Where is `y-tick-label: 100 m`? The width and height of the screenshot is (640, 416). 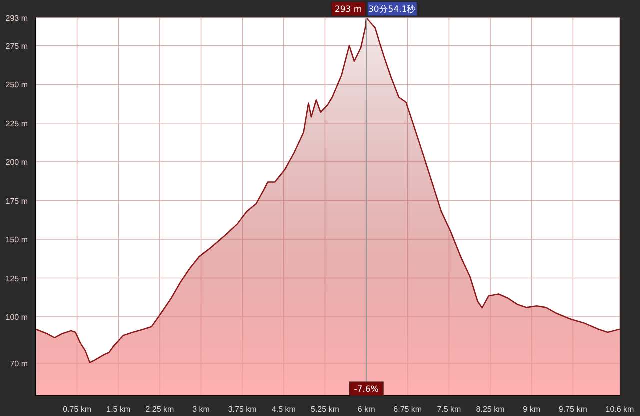
y-tick-label: 100 m is located at coordinates (17, 317).